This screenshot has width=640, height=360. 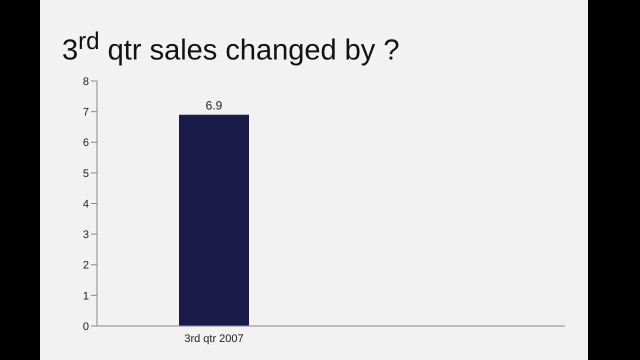 I want to click on y-tick-label: 2, so click(x=85, y=266).